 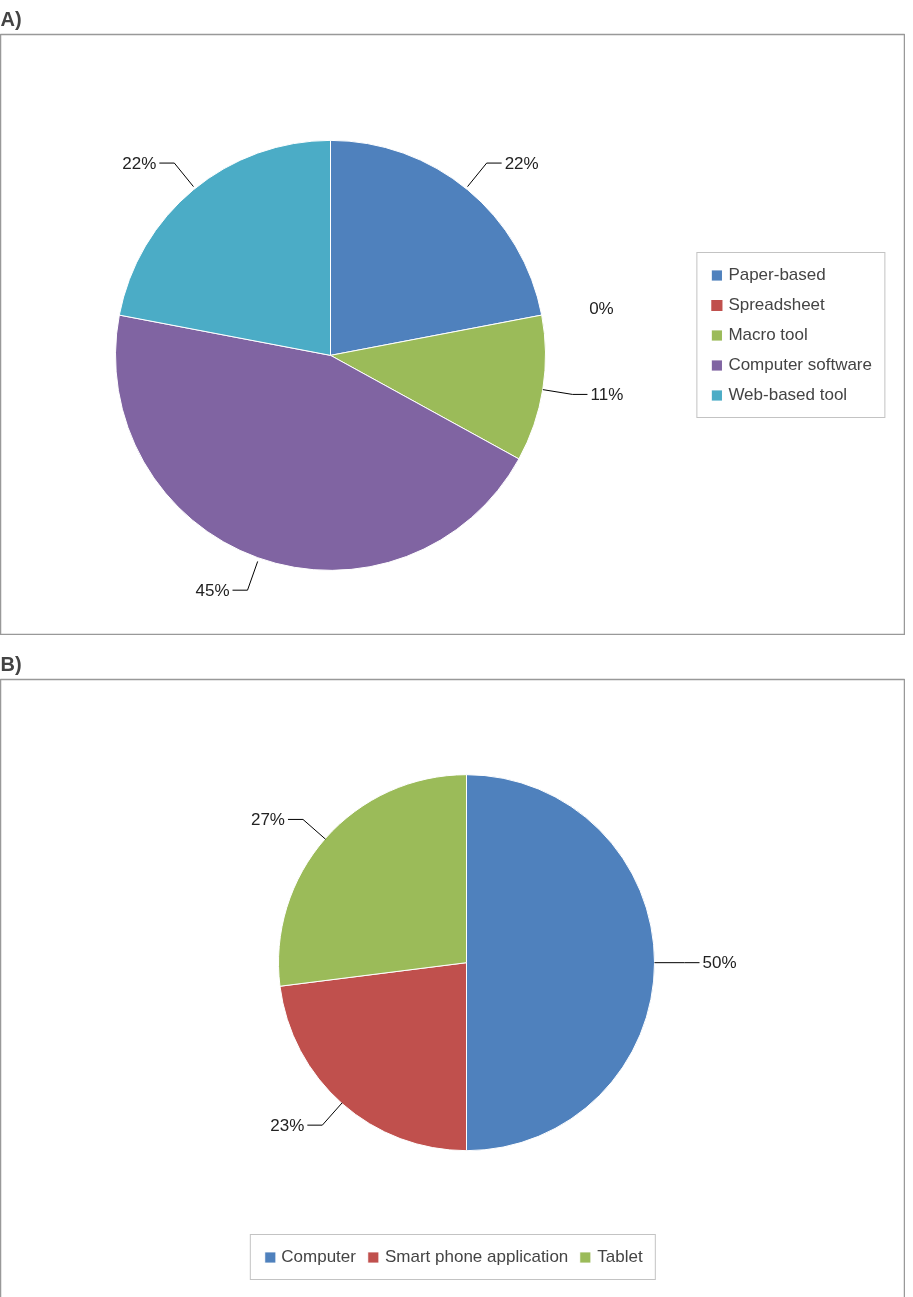 What do you see at coordinates (800, 364) in the screenshot?
I see `legend-label: Computer software` at bounding box center [800, 364].